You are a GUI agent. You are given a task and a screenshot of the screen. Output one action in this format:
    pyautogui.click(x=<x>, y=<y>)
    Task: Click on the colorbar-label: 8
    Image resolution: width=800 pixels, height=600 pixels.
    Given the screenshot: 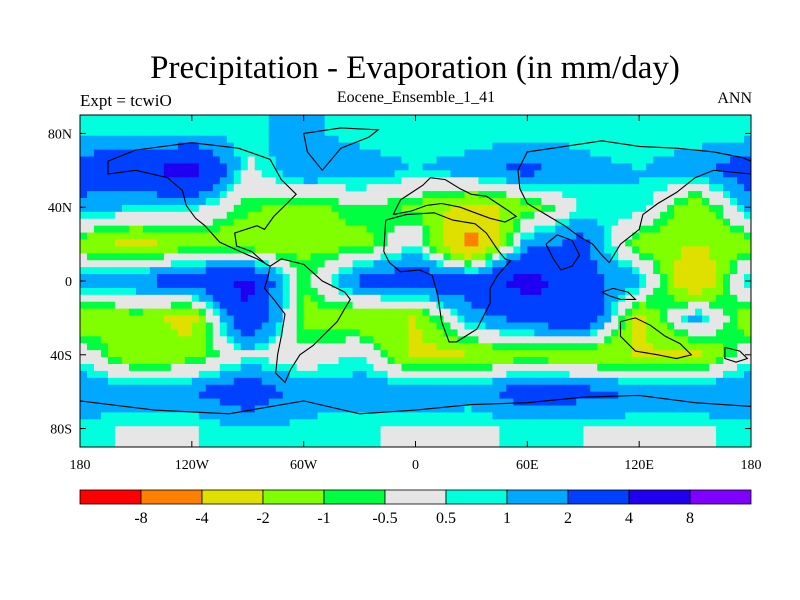 What is the action you would take?
    pyautogui.click(x=690, y=518)
    